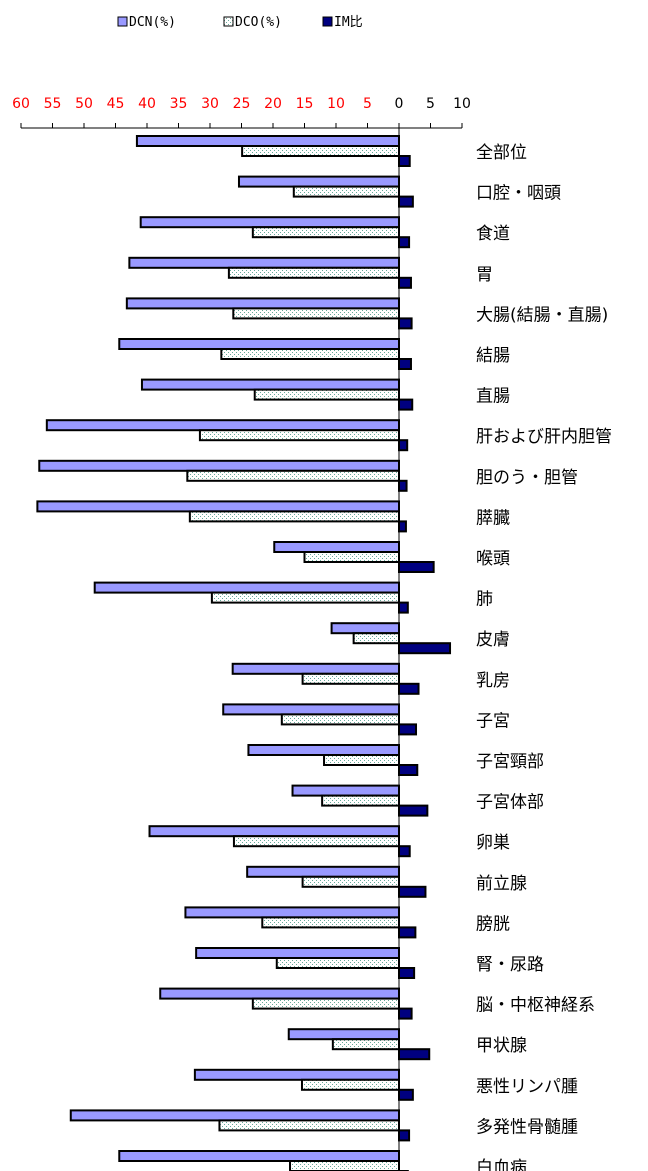 The height and width of the screenshot is (1171, 648). What do you see at coordinates (493, 681) in the screenshot?
I see `category-label-13: 乳房` at bounding box center [493, 681].